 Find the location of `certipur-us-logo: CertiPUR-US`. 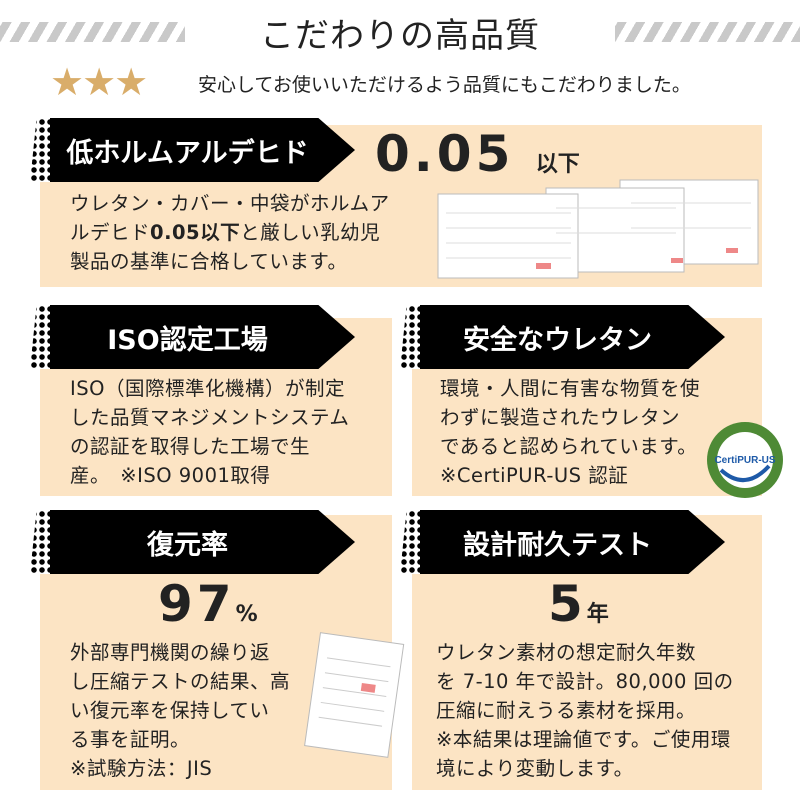

certipur-us-logo: CertiPUR-US is located at coordinates (745, 460).